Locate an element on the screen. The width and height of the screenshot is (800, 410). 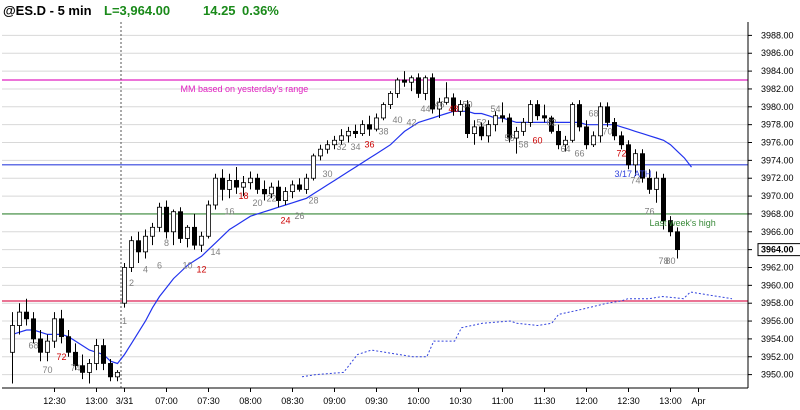
x-tick-label: 11:30 is located at coordinates (545, 401).